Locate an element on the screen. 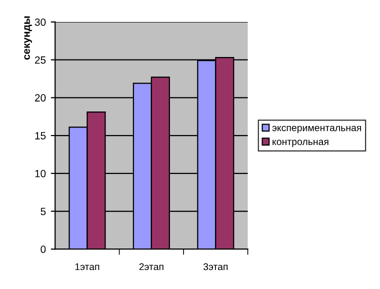 The image size is (380, 289). legend-label: экспериментальная is located at coordinates (317, 130).